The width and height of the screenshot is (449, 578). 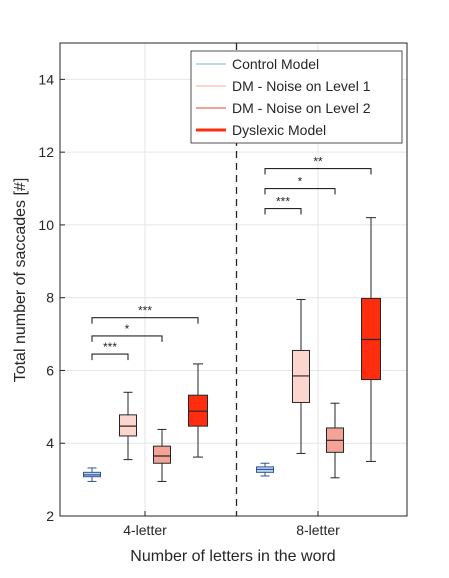 What do you see at coordinates (46, 79) in the screenshot?
I see `y-tick-label: 14` at bounding box center [46, 79].